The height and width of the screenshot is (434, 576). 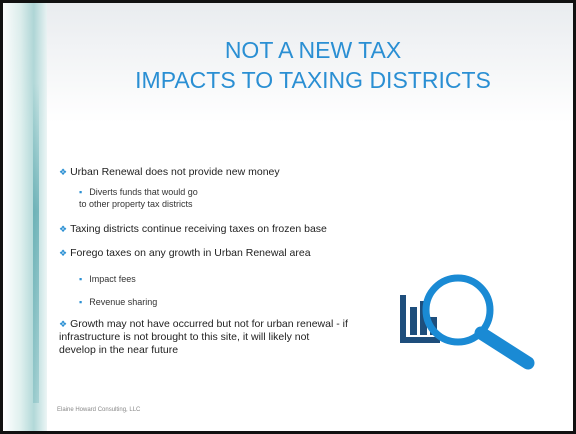 What do you see at coordinates (313, 80) in the screenshot?
I see `title: IMPACTS TO TAXING DISTRICTS` at bounding box center [313, 80].